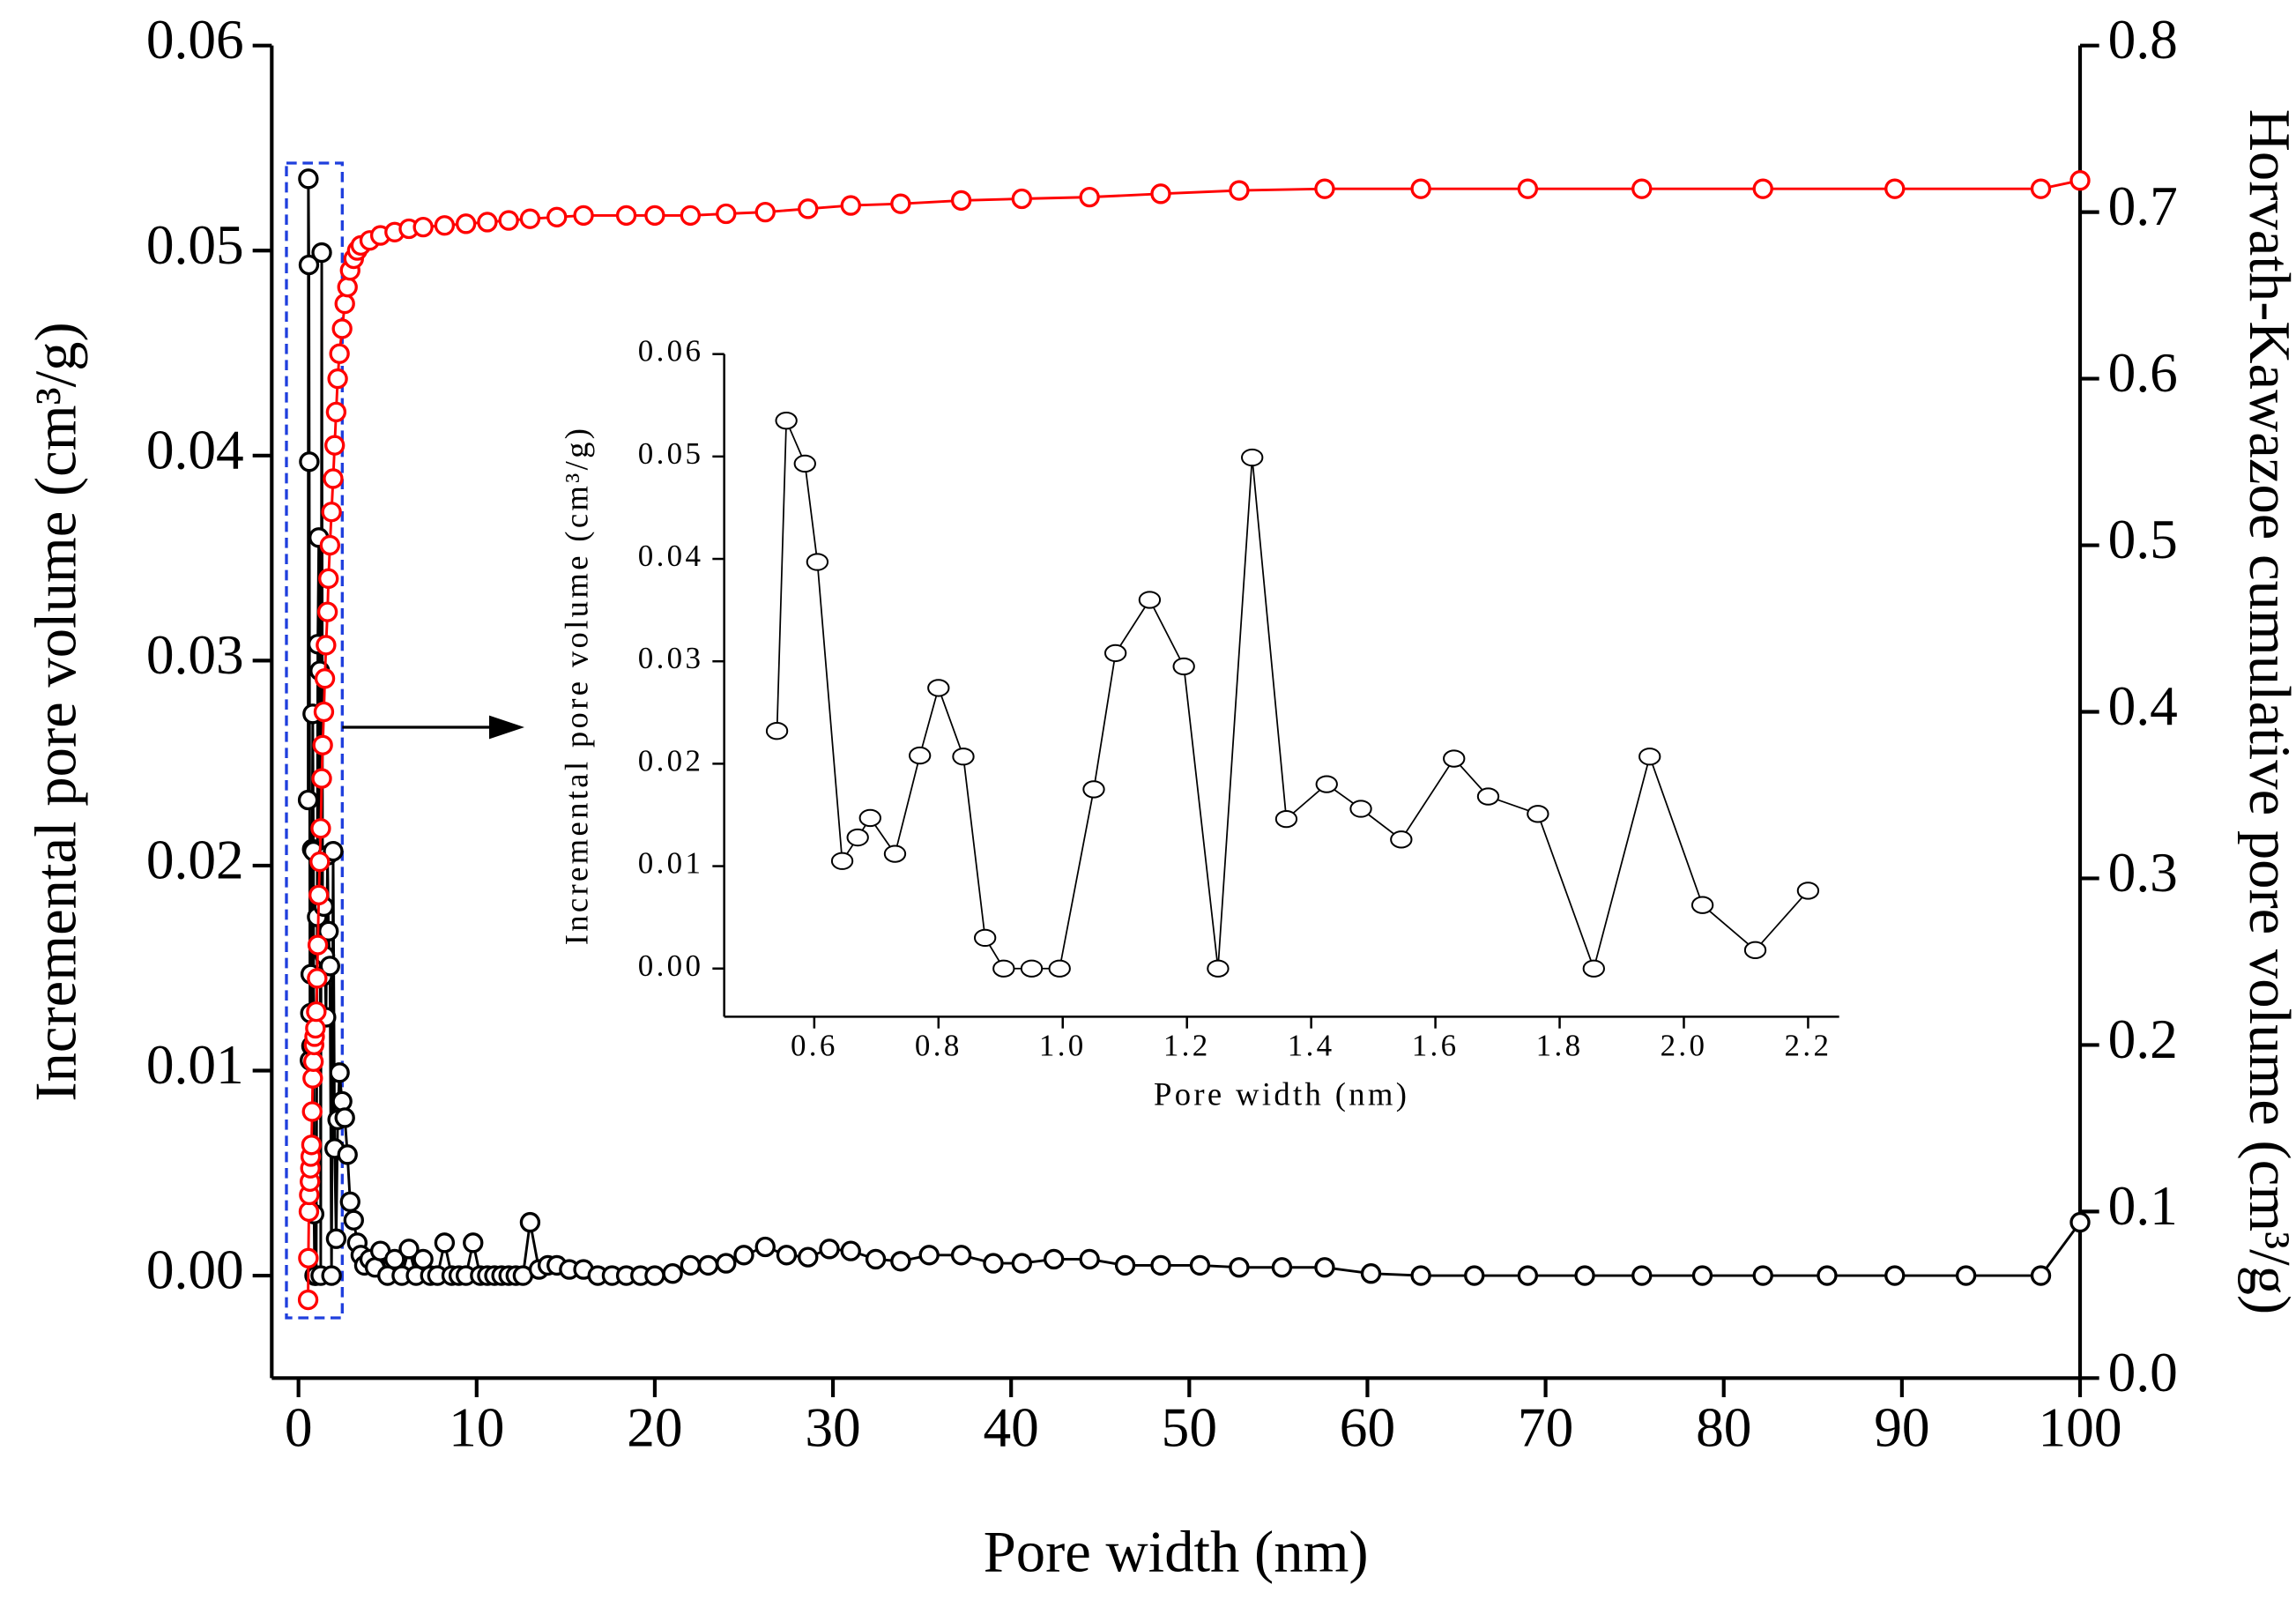 Image resolution: width=2296 pixels, height=1607 pixels. Describe the element at coordinates (1684, 1045) in the screenshot. I see `x-tick-label: 2.0` at that location.